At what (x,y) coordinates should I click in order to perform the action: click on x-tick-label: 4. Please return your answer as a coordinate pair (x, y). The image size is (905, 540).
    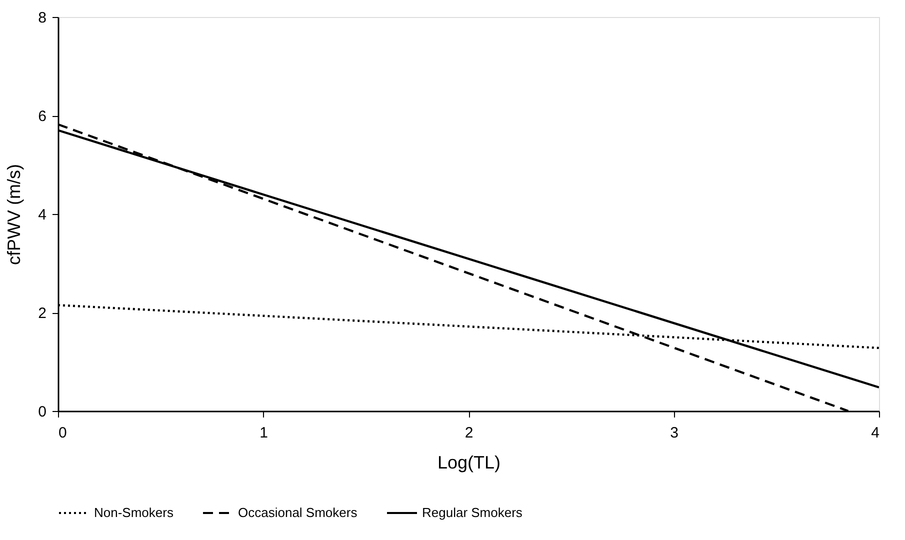
    Looking at the image, I should click on (875, 433).